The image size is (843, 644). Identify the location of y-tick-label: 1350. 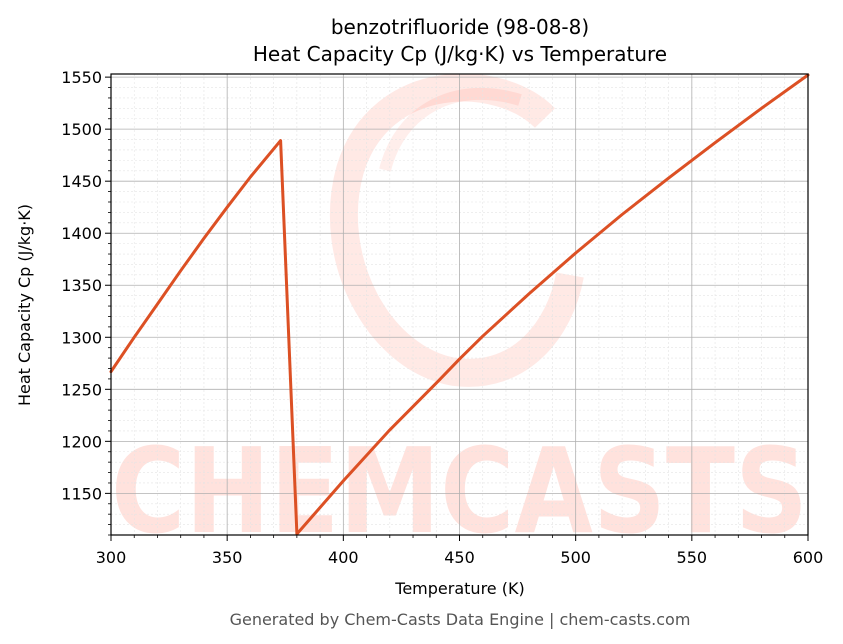
(81, 285).